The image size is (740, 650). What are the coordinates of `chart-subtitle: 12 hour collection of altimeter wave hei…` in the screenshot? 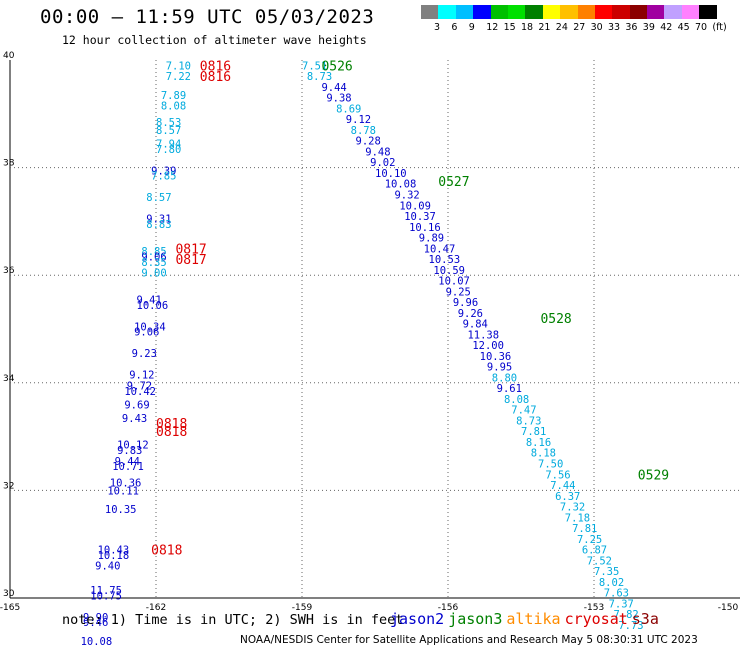 It's located at (214, 40).